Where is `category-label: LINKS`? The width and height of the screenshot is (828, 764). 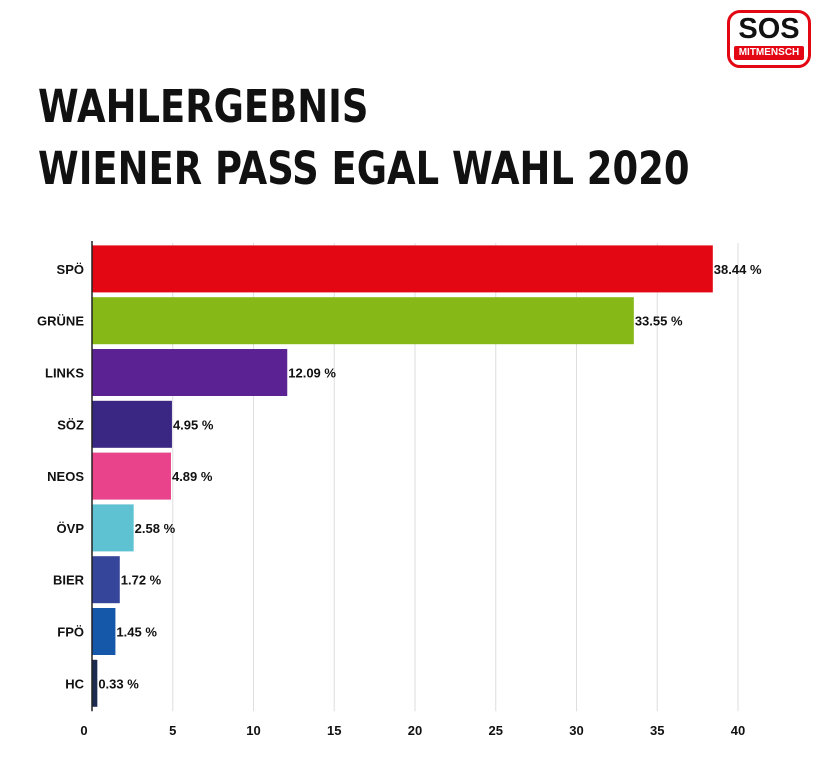 category-label: LINKS is located at coordinates (64, 373).